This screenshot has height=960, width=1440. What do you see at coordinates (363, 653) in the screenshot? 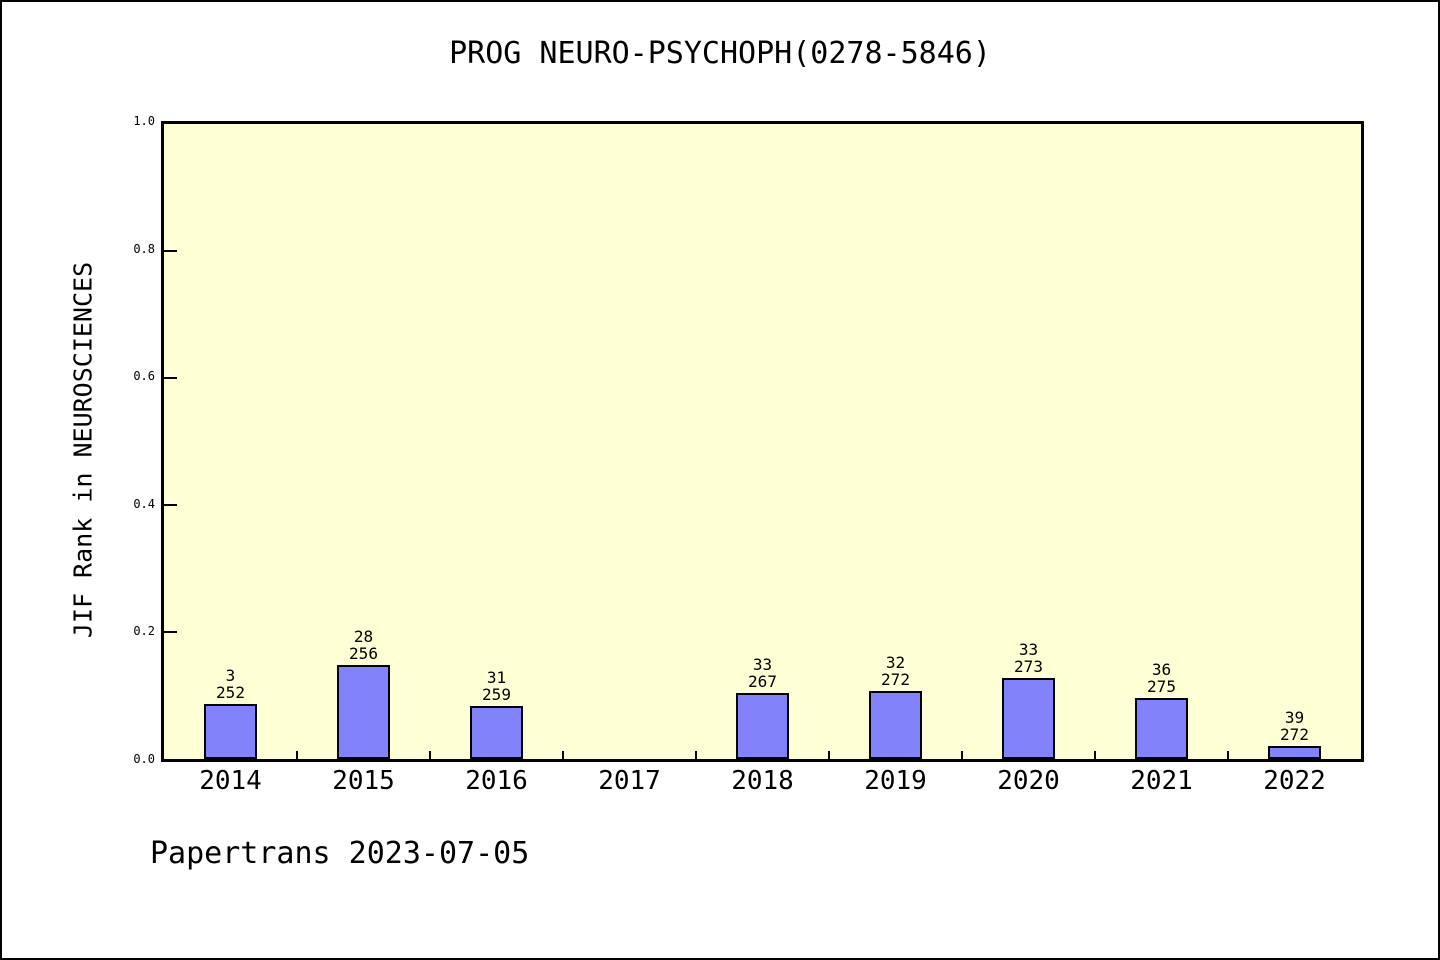
I see `bar-total-value: 256` at bounding box center [363, 653].